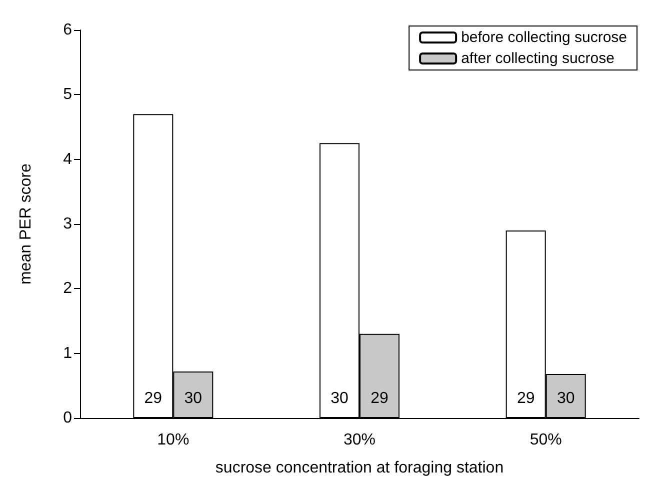 The height and width of the screenshot is (492, 663). Describe the element at coordinates (544, 37) in the screenshot. I see `legend-label: before collecting sucrose` at that location.